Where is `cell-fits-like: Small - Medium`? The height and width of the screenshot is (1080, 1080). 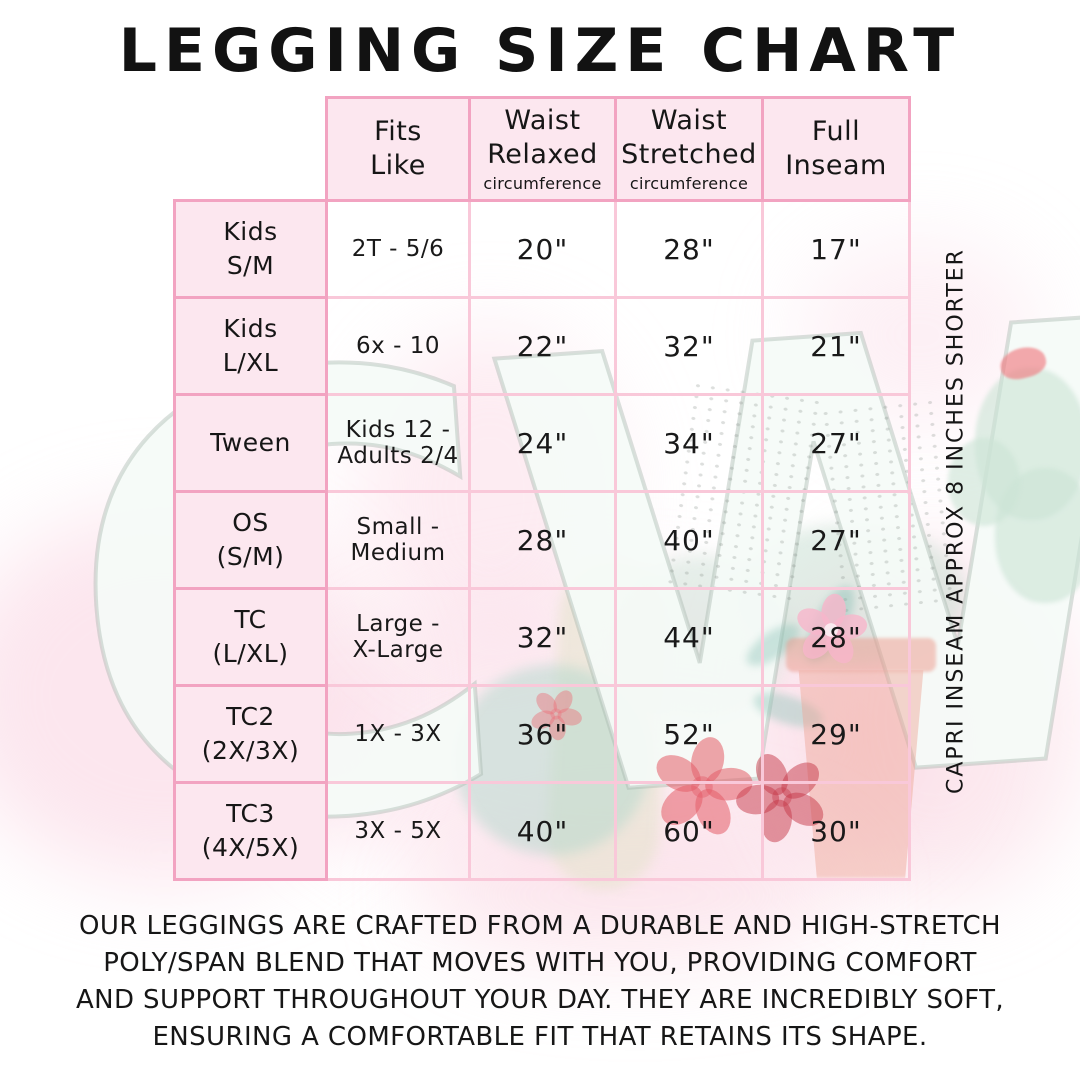
cell-fits-like: Small - Medium is located at coordinates (398, 540).